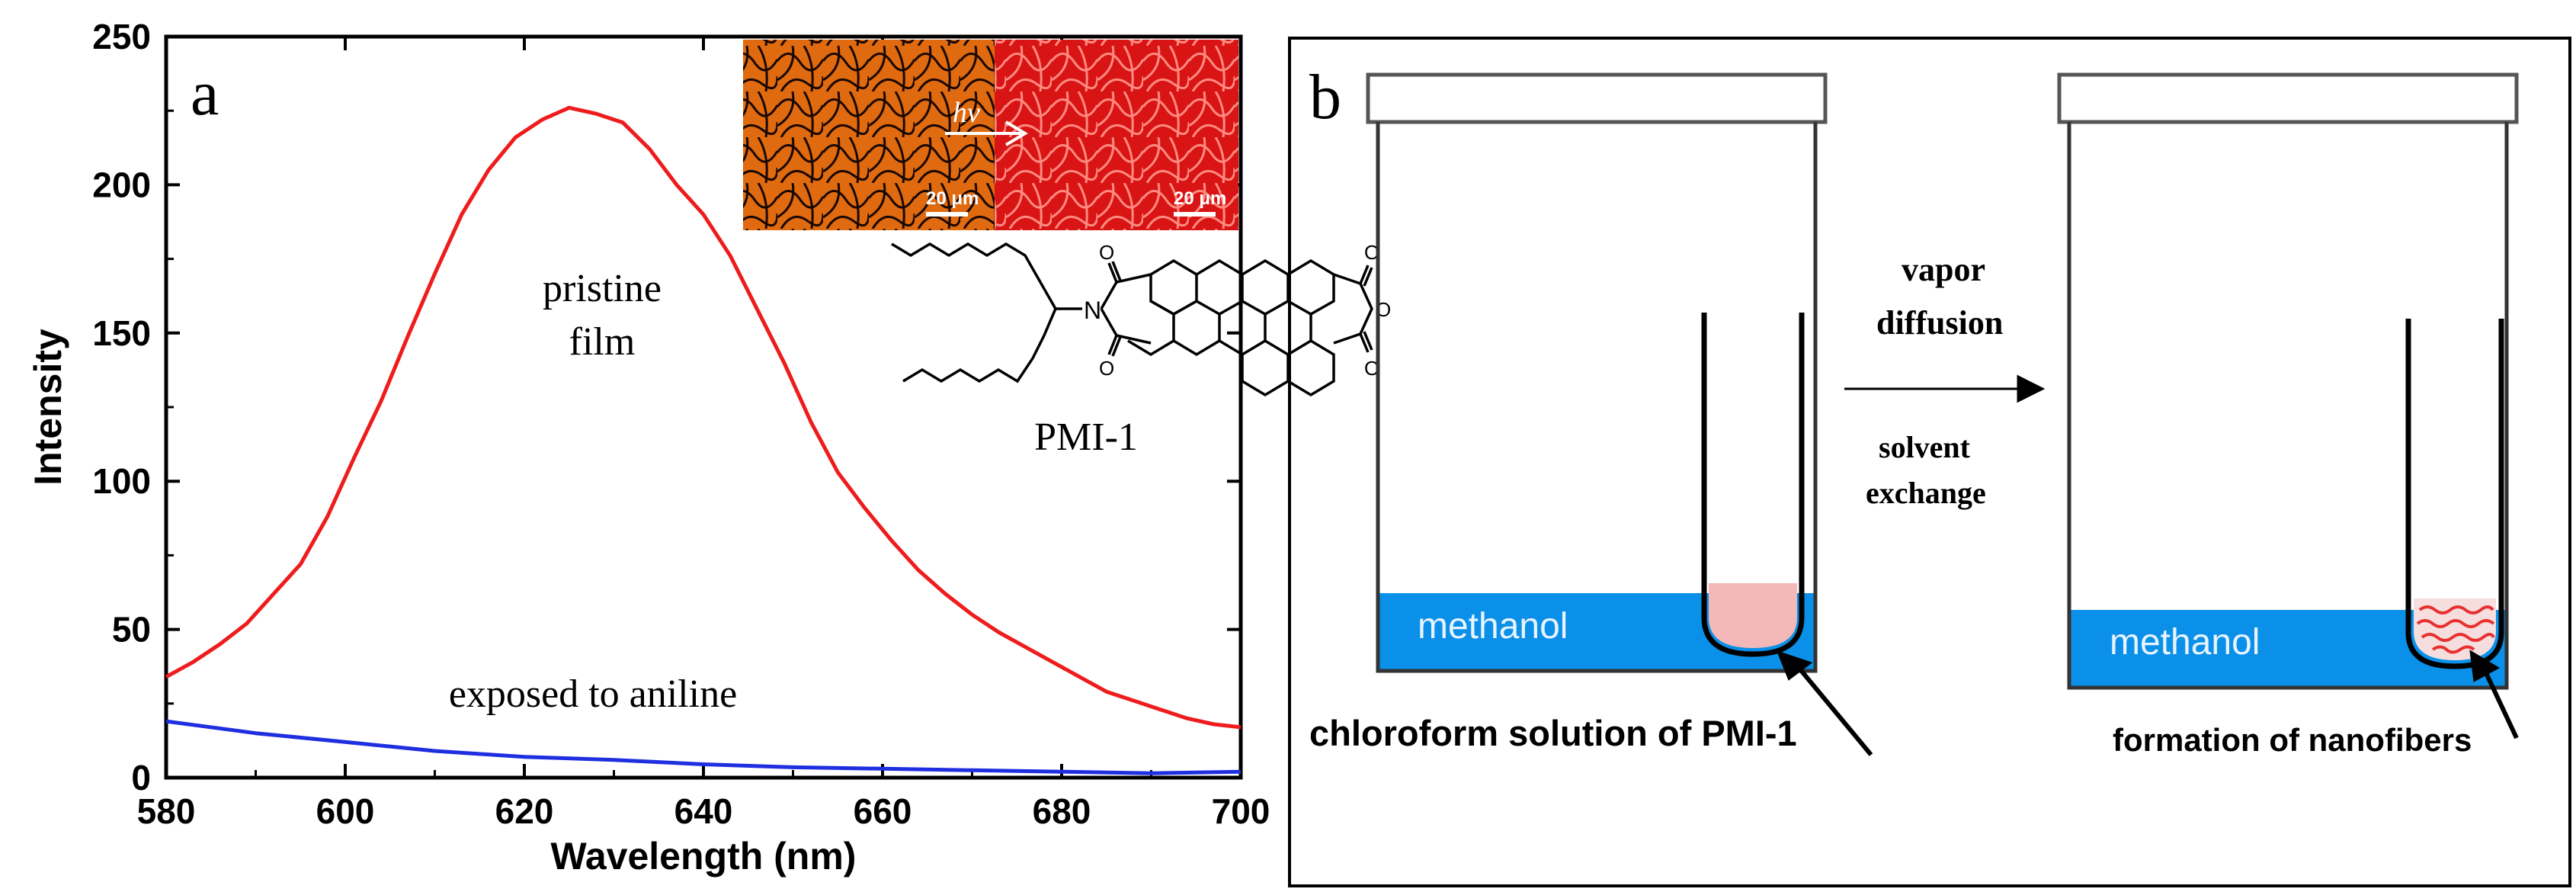 Image resolution: width=2576 pixels, height=892 pixels. I want to click on scale-label-left: 20 μm, so click(952, 198).